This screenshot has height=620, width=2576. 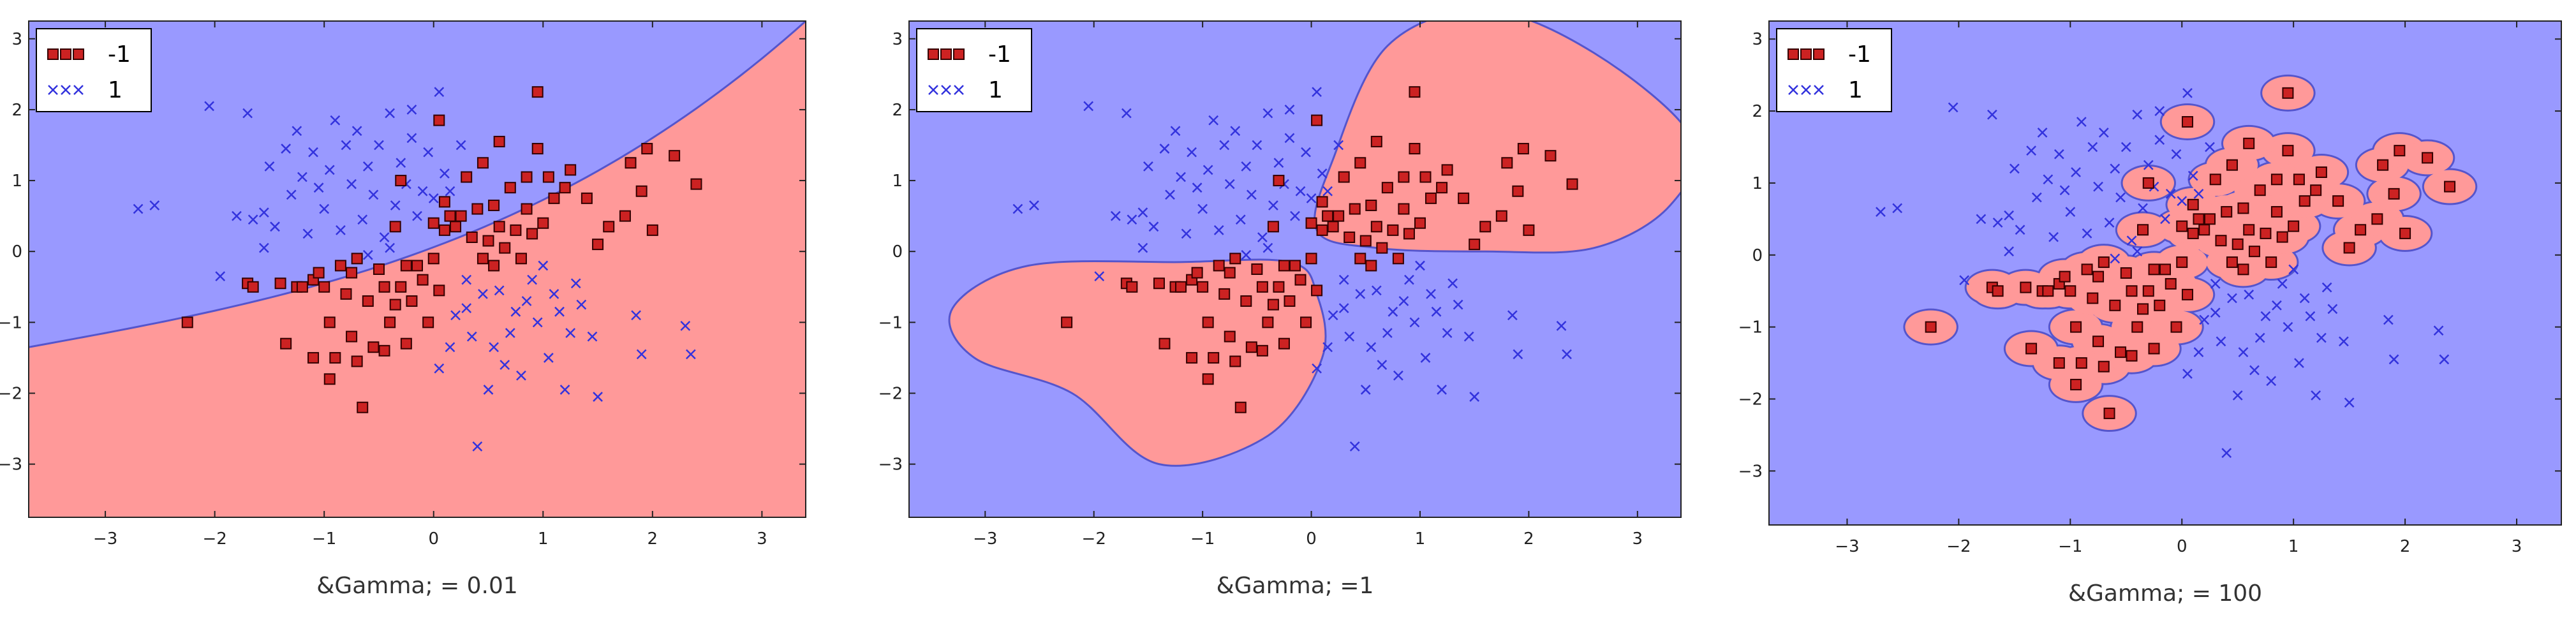 What do you see at coordinates (897, 39) in the screenshot?
I see `y-tick-label: 3` at bounding box center [897, 39].